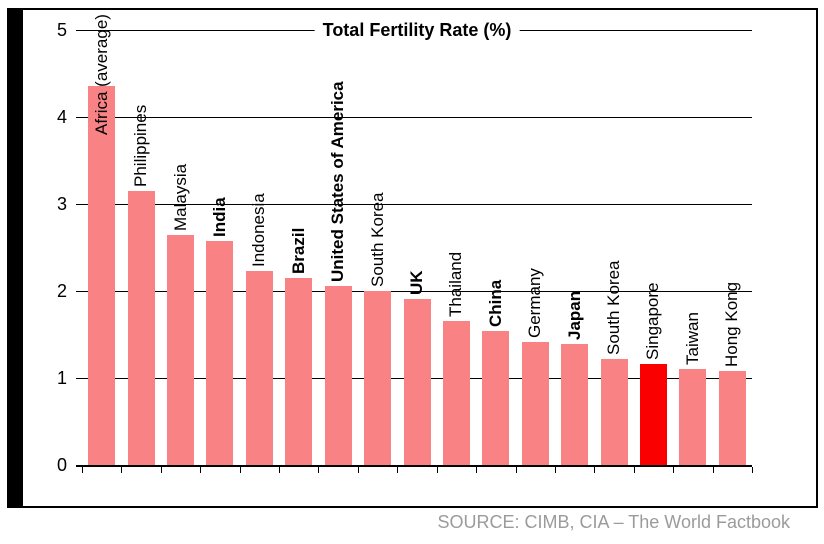 The height and width of the screenshot is (544, 824). I want to click on bar-label: UK, so click(416, 282).